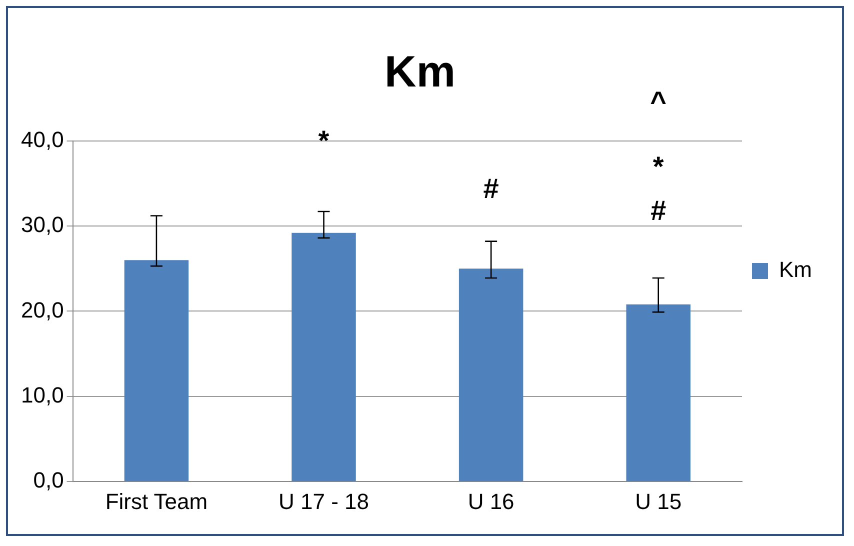  What do you see at coordinates (420, 72) in the screenshot?
I see `chart-title: Km` at bounding box center [420, 72].